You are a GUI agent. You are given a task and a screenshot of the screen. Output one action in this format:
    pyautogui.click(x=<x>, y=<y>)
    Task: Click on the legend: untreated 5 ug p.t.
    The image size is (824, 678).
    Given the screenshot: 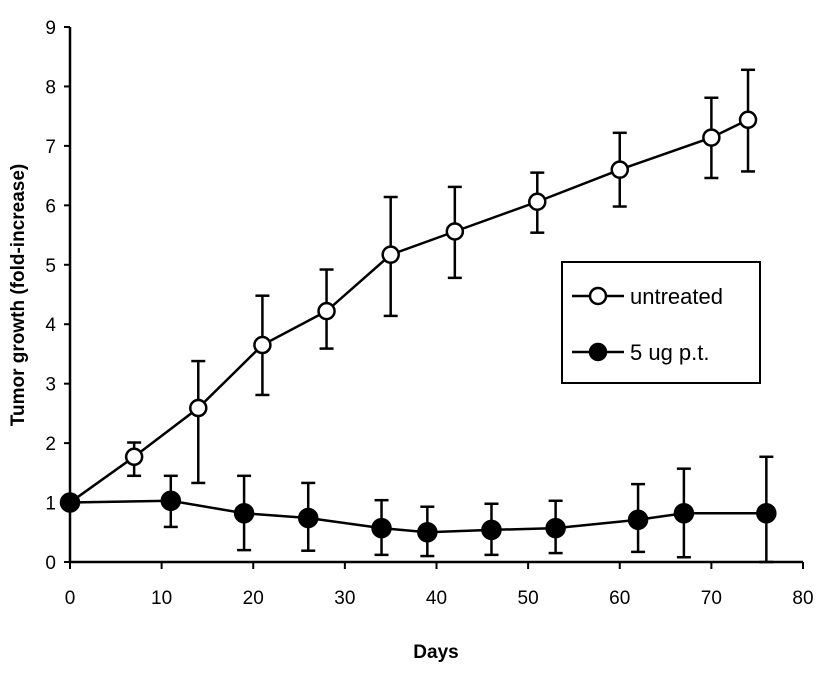 What is the action you would take?
    pyautogui.click(x=661, y=322)
    